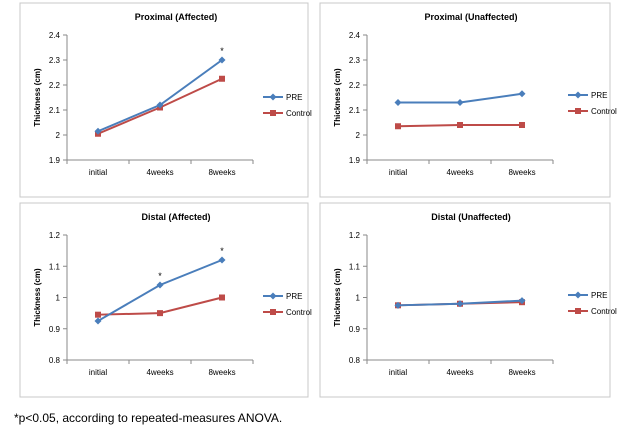 This screenshot has height=440, width=623. Describe the element at coordinates (175, 217) in the screenshot. I see `chart-title: Distal (Affected)` at that location.